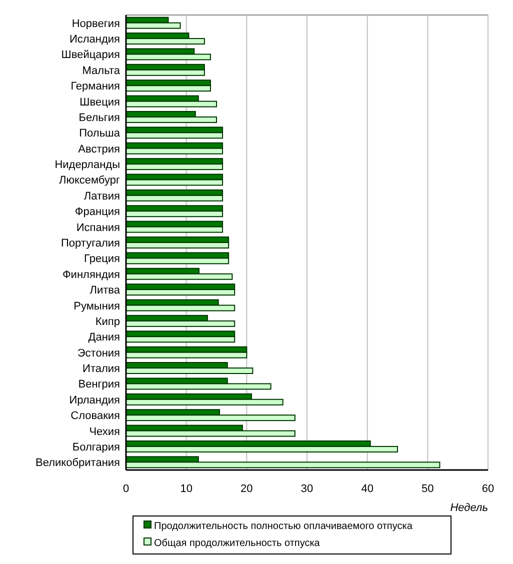 The width and height of the screenshot is (513, 564). What do you see at coordinates (100, 102) in the screenshot?
I see `y-tick-label: Швеция` at bounding box center [100, 102].